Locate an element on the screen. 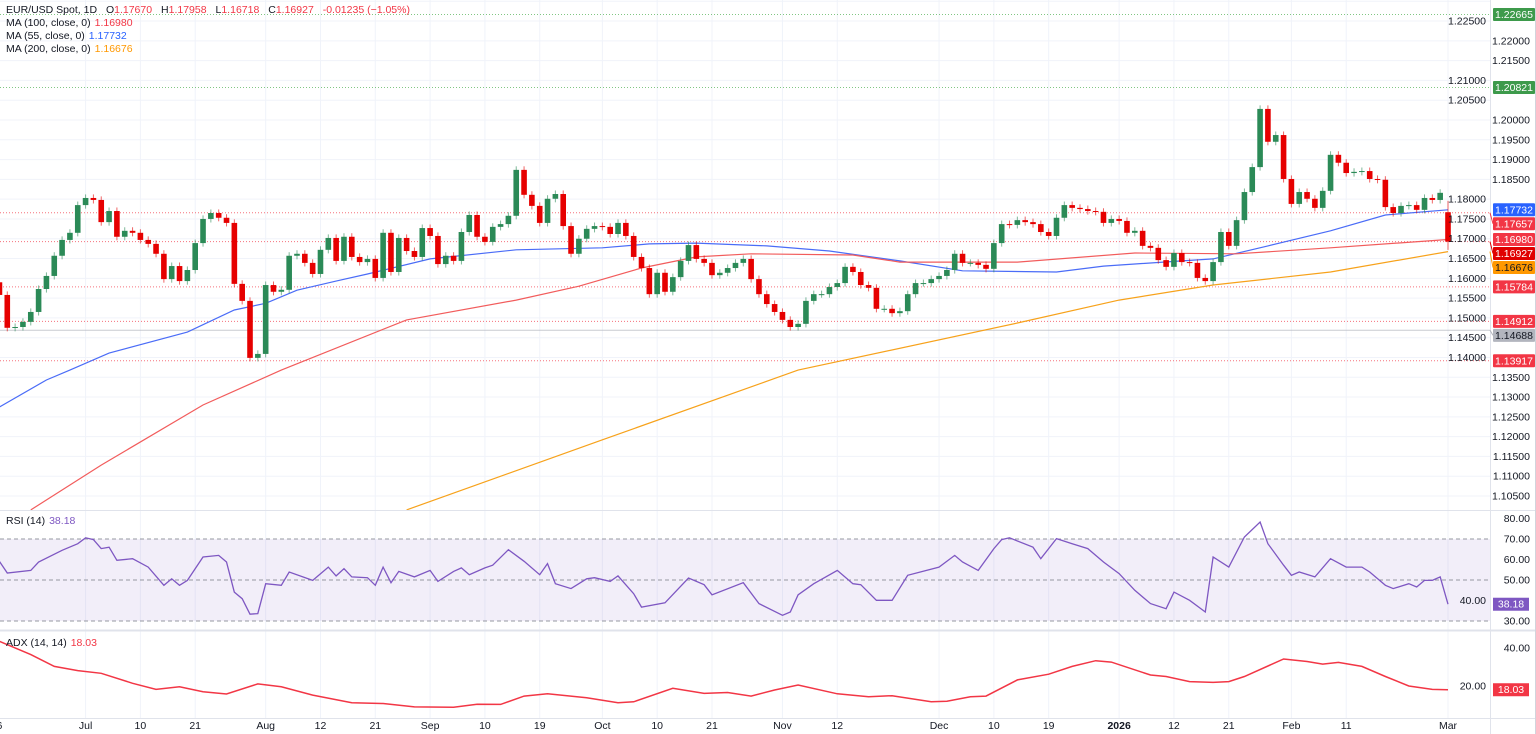  price-badge-label: 1.16980 is located at coordinates (1514, 240).